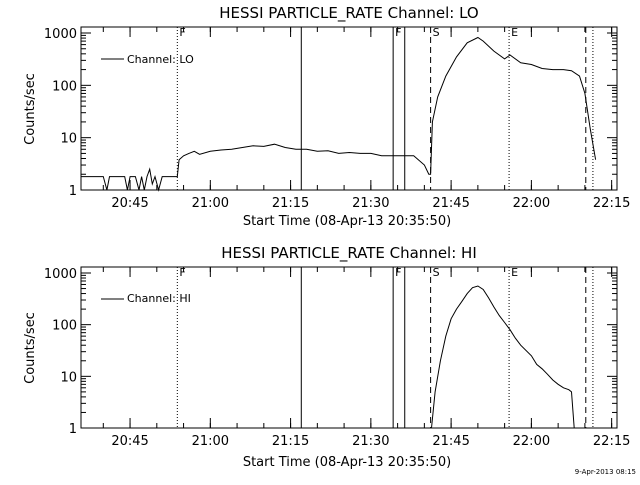 The height and width of the screenshot is (485, 640). Describe the element at coordinates (605, 472) in the screenshot. I see `footer-timestamp: 9-Apr-2013 08:15` at that location.